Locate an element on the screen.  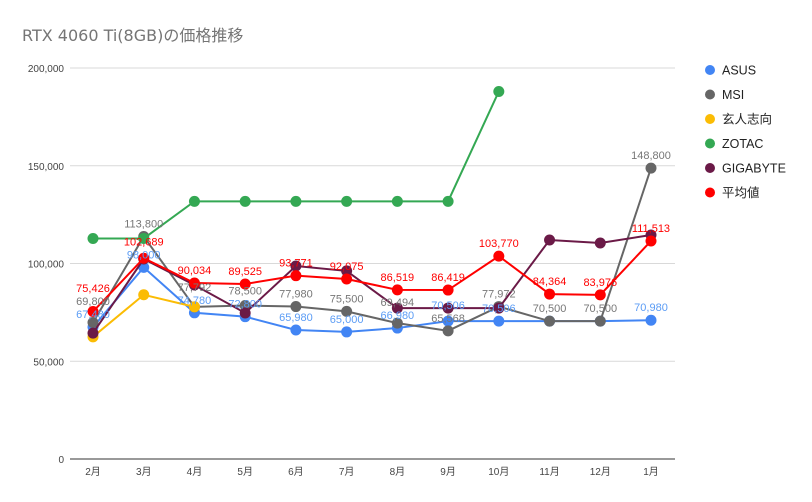
data-label: 92,075 is located at coordinates (347, 267).